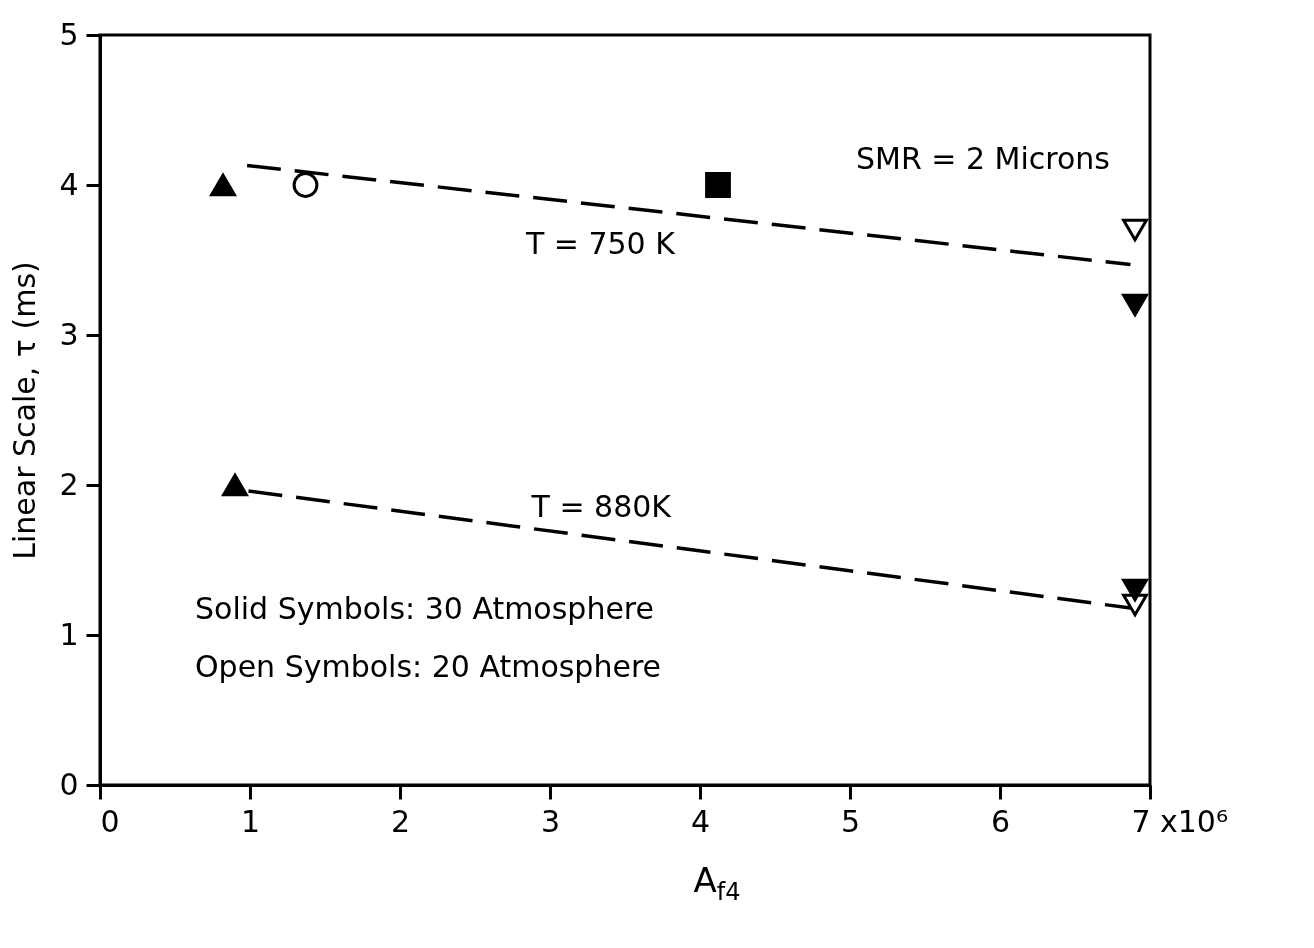 This screenshot has width=1314, height=948. Describe the element at coordinates (69, 784) in the screenshot. I see `y-tick-label: 0` at that location.